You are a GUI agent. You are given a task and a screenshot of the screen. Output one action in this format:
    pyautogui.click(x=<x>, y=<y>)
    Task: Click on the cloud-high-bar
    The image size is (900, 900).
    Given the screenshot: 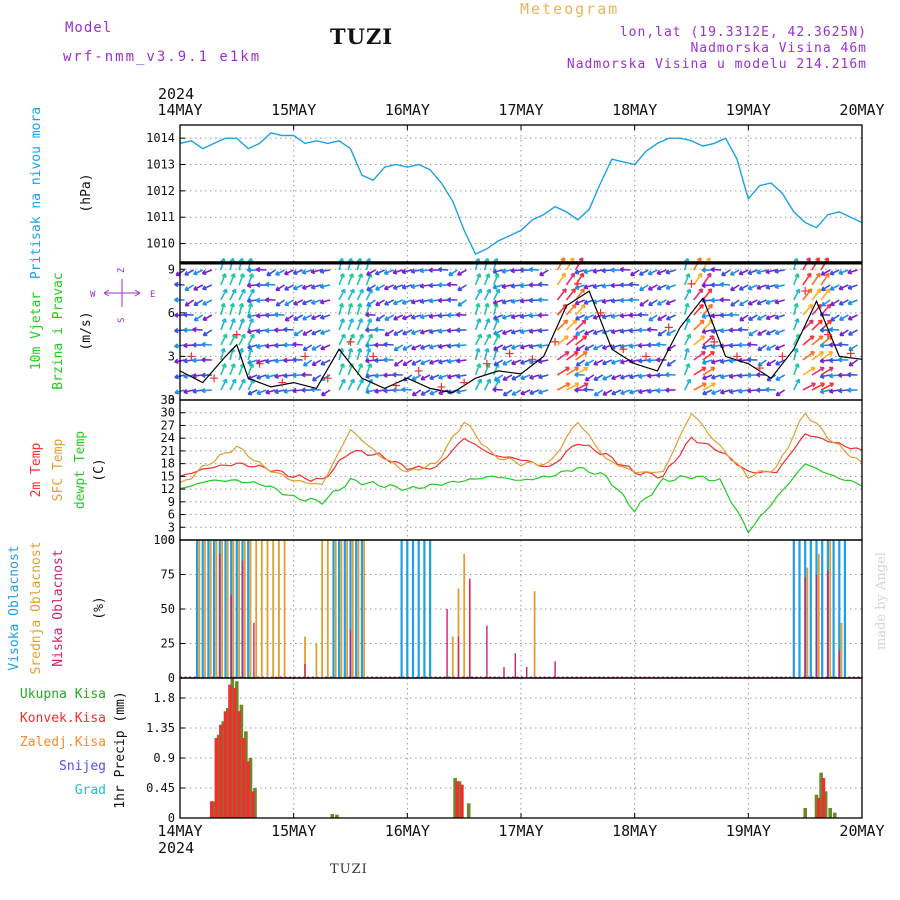 What is the action you would take?
    pyautogui.click(x=344, y=609)
    